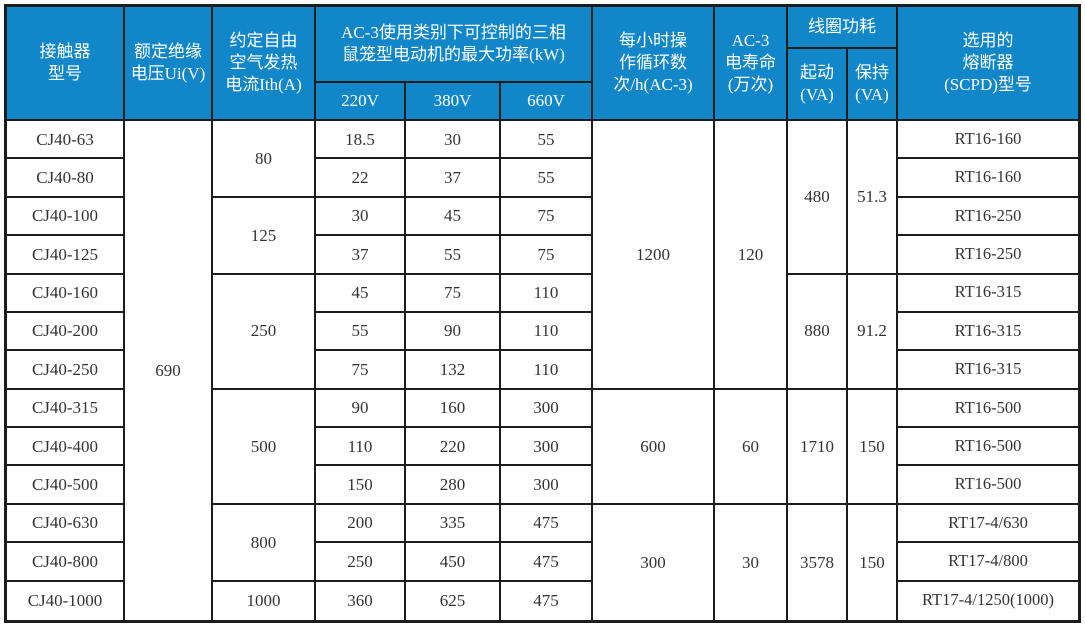 This screenshot has height=627, width=1085. Describe the element at coordinates (66, 255) in the screenshot. I see `cell-model: CJ40-125` at that location.